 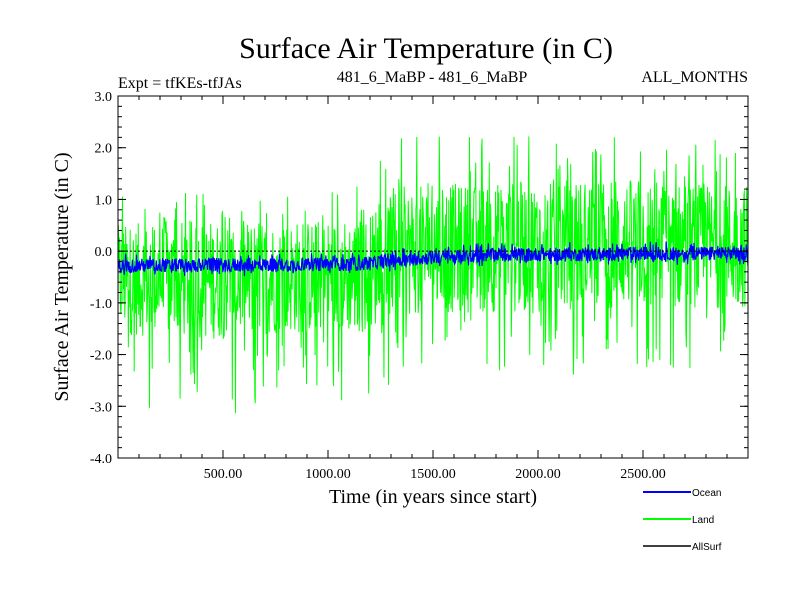 I want to click on legend-label-ocean: Ocean, so click(x=706, y=493).